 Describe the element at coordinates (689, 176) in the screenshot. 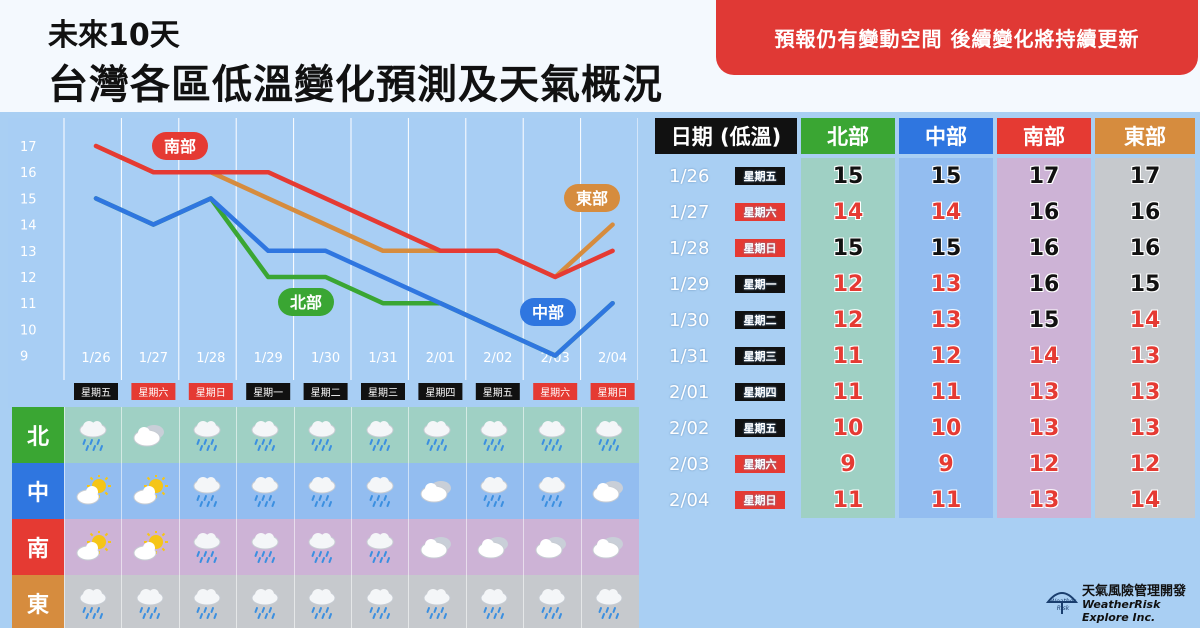

I see `row-date: 1/26` at that location.